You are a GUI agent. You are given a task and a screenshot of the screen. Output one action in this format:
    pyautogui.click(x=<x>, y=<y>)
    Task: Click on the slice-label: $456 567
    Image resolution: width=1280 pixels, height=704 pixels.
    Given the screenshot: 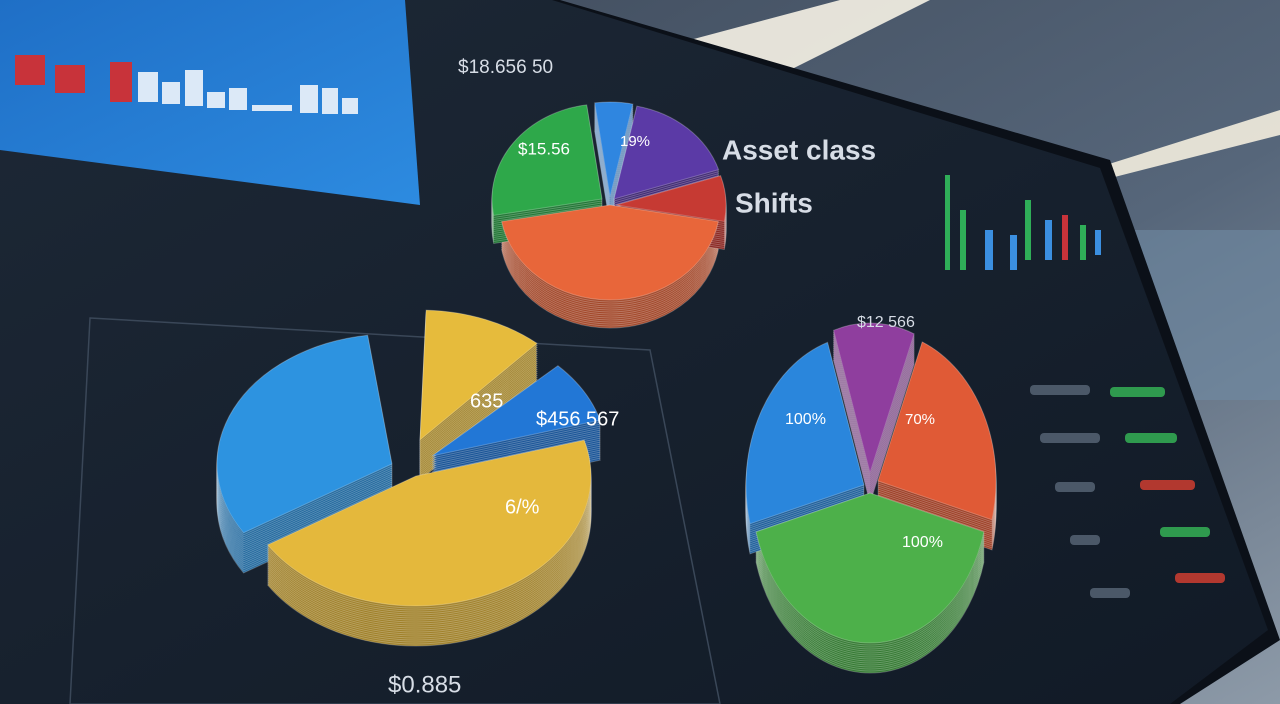 What is the action you would take?
    pyautogui.click(x=577, y=419)
    